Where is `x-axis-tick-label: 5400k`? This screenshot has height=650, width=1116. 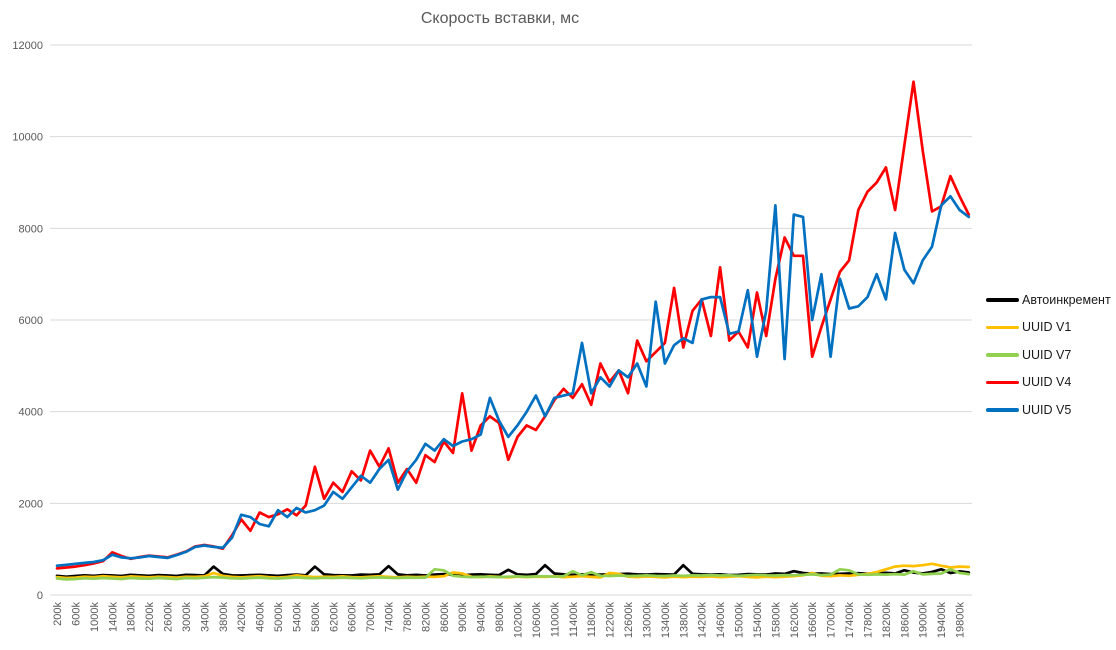
x-axis-tick-label: 5400k is located at coordinates (297, 617).